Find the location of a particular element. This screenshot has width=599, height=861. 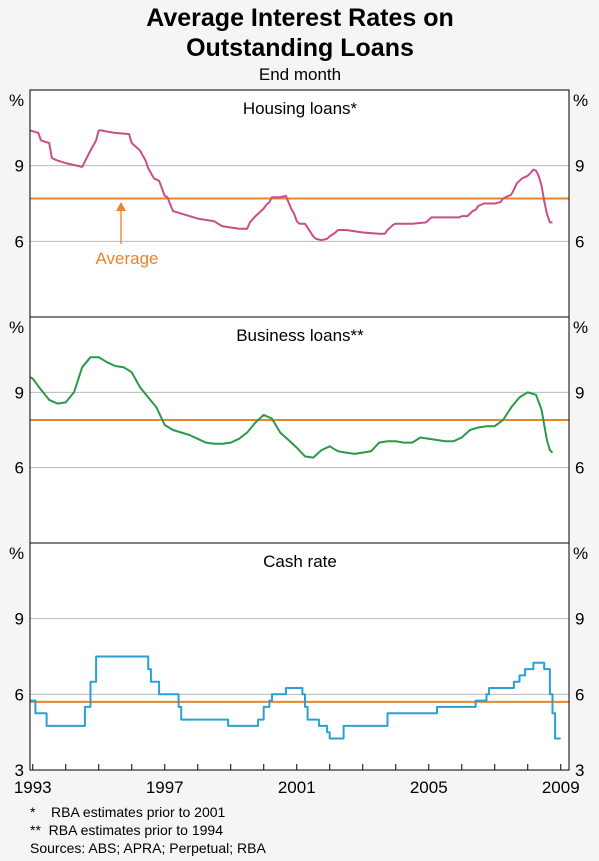

x-tick-label: 2001 is located at coordinates (297, 787).